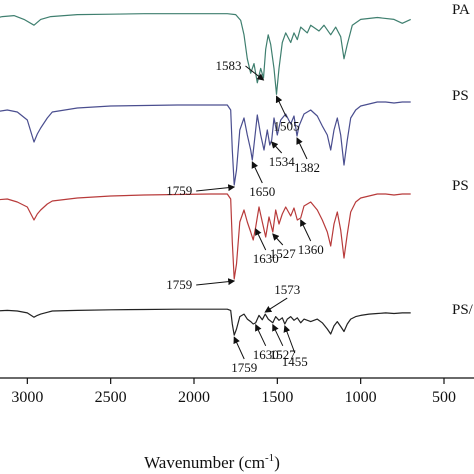 The image size is (474, 474). Describe the element at coordinates (262, 191) in the screenshot. I see `annotation-label-3: 1650` at that location.